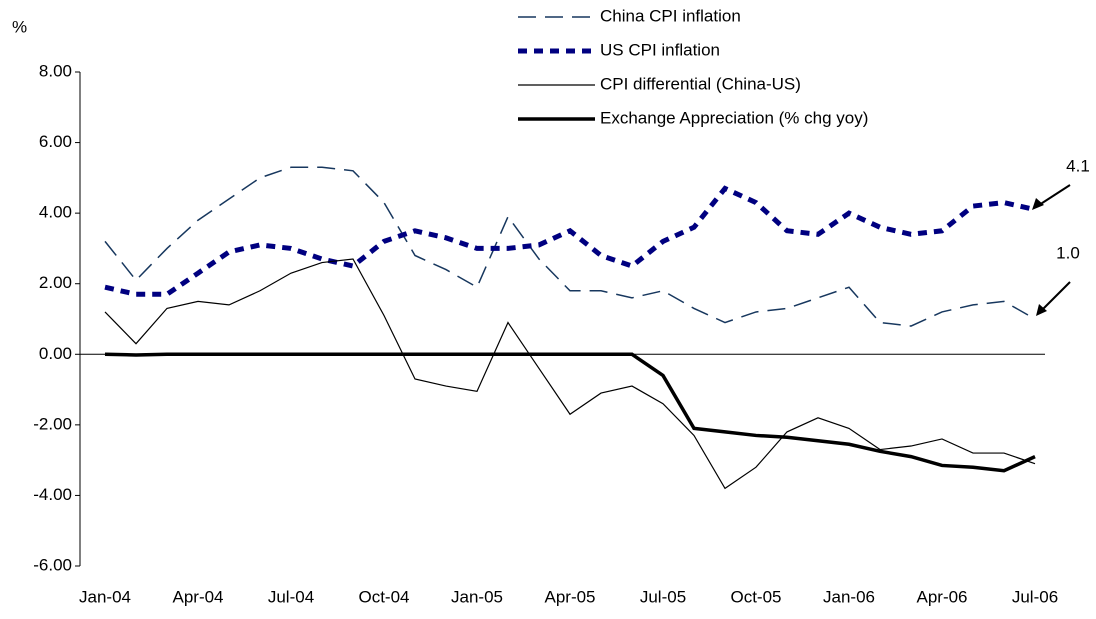  What do you see at coordinates (291, 596) in the screenshot?
I see `x-tick-label: Jul-04` at bounding box center [291, 596].